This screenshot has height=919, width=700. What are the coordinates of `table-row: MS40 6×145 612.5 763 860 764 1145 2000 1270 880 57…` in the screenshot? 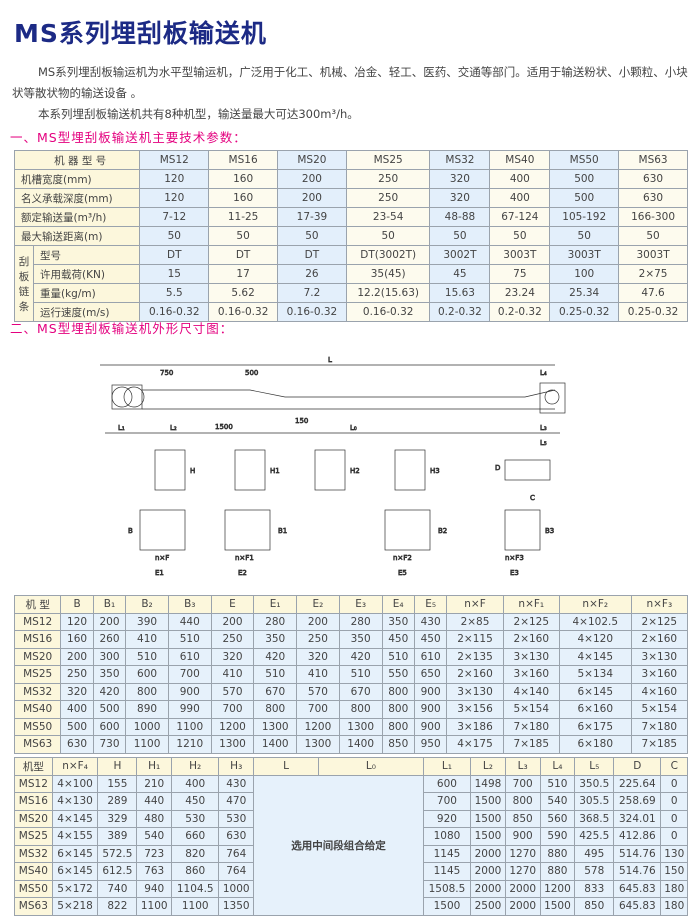 It's located at (351, 871).